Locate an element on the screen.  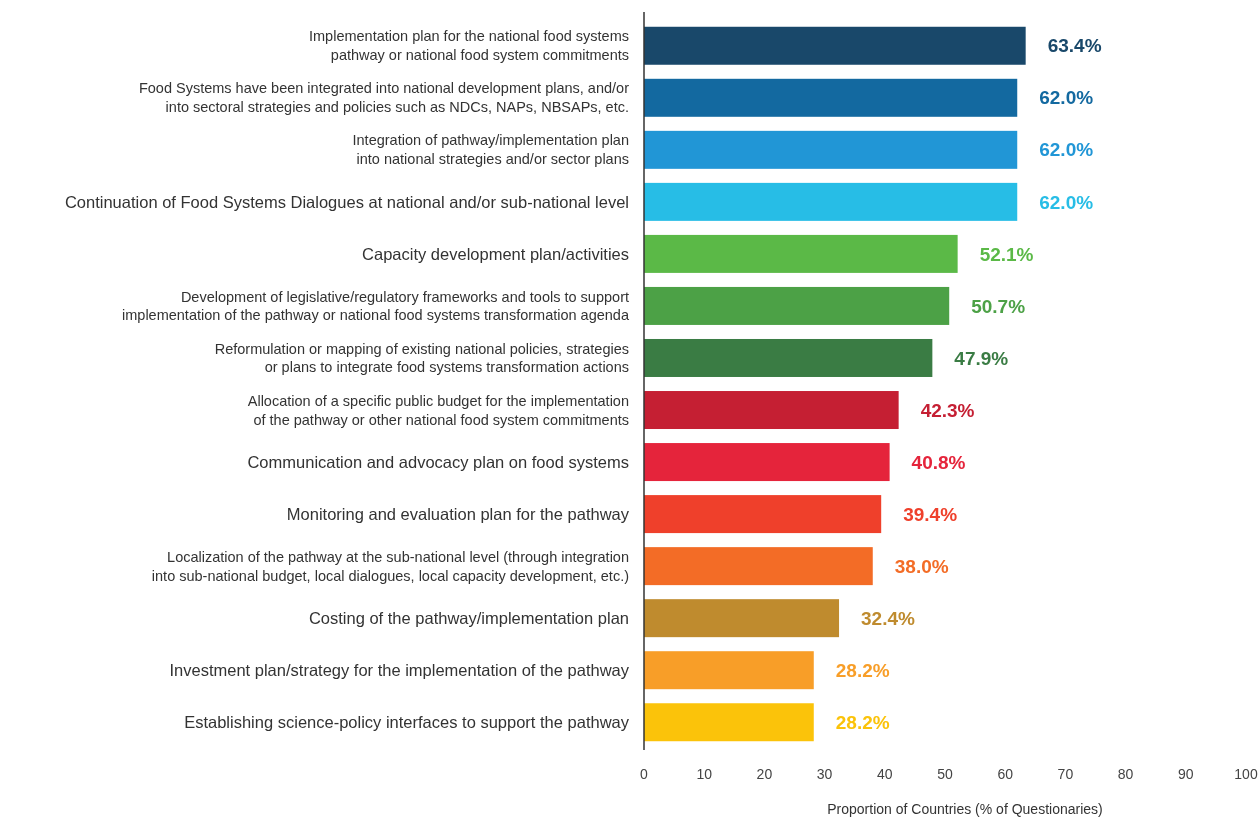
y-tick-label: Localization of the pathway at the sub-national level (through integration into sub-national budget, local dialogues, local capacity development, etc.) is located at coordinates (390, 566).